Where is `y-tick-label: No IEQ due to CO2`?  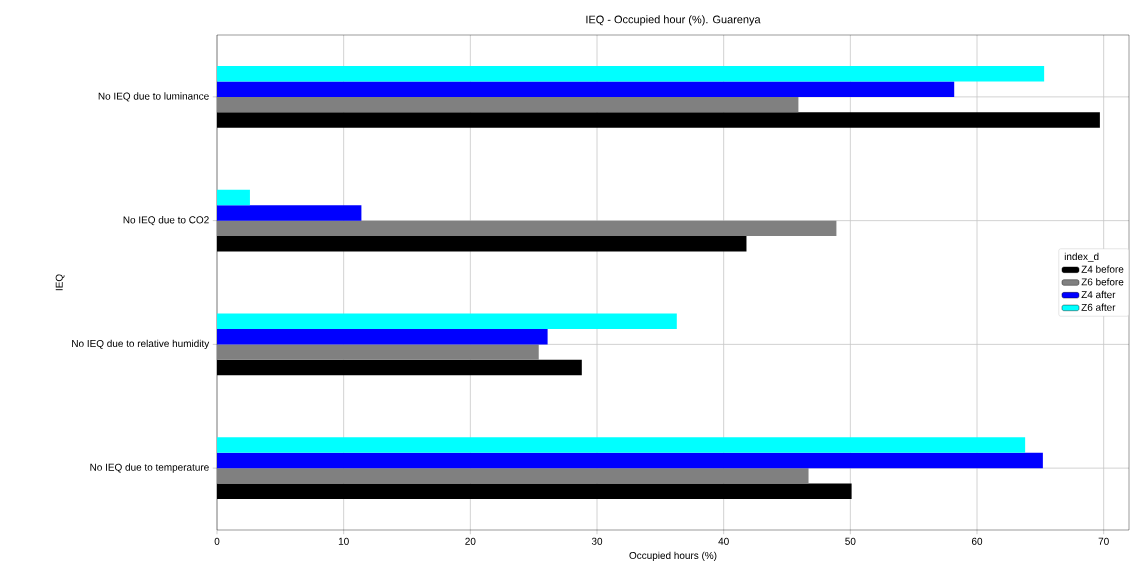
y-tick-label: No IEQ due to CO2 is located at coordinates (166, 221).